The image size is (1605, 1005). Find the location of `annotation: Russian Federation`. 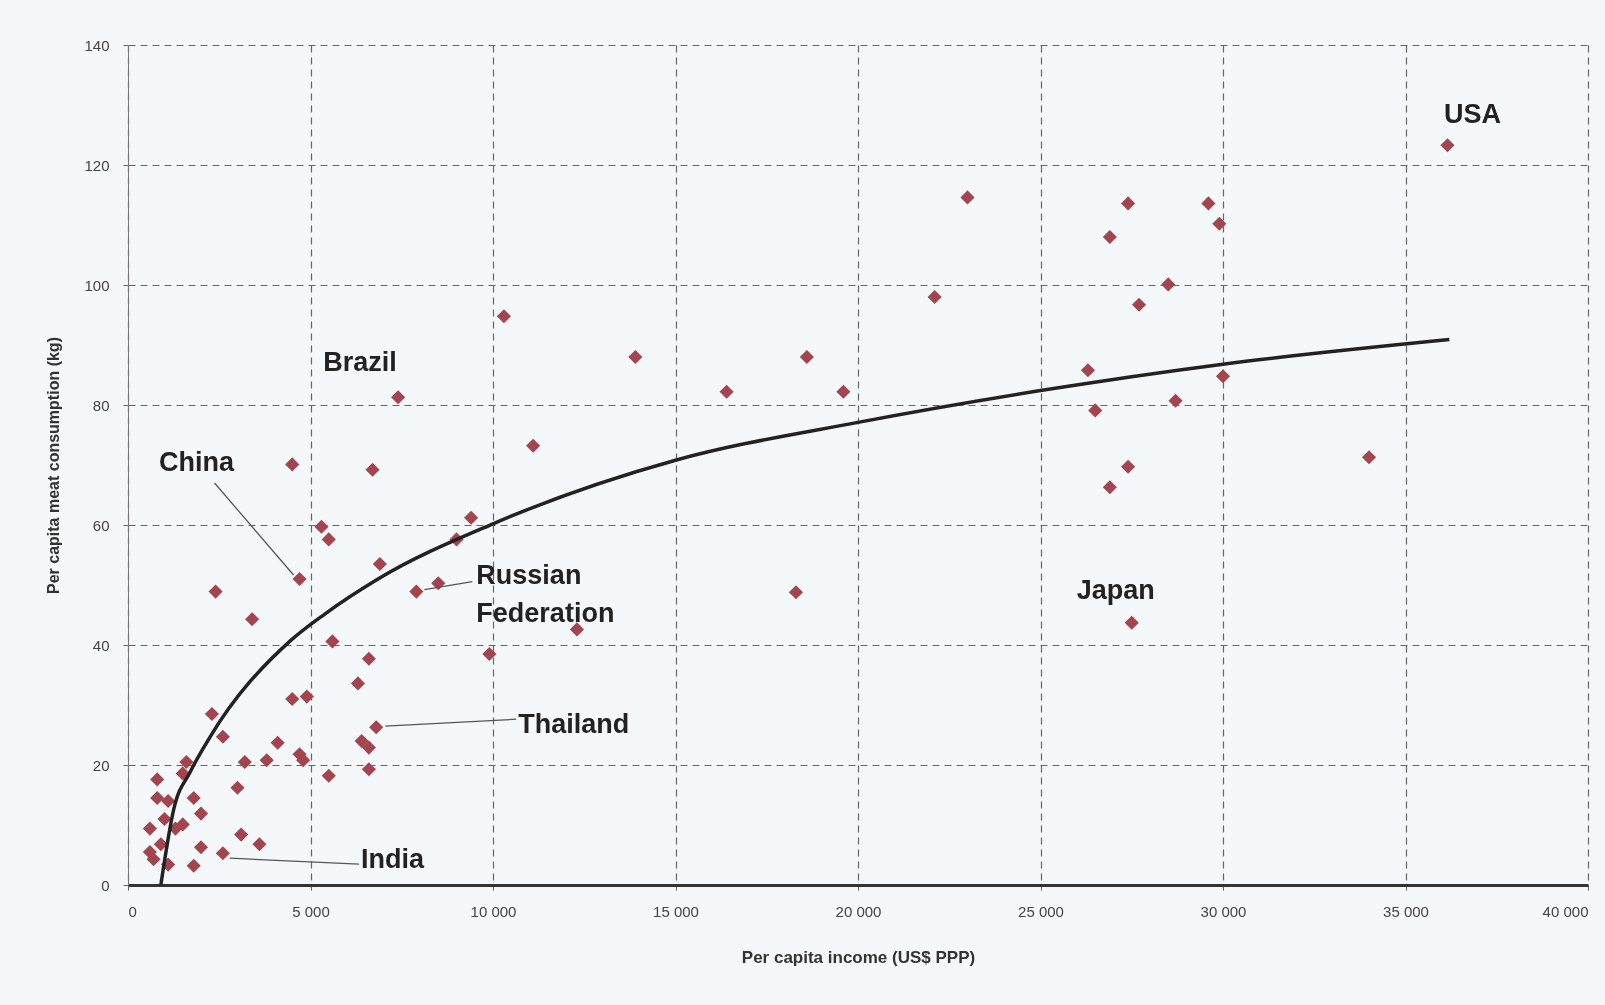

annotation: Russian Federation is located at coordinates (545, 593).